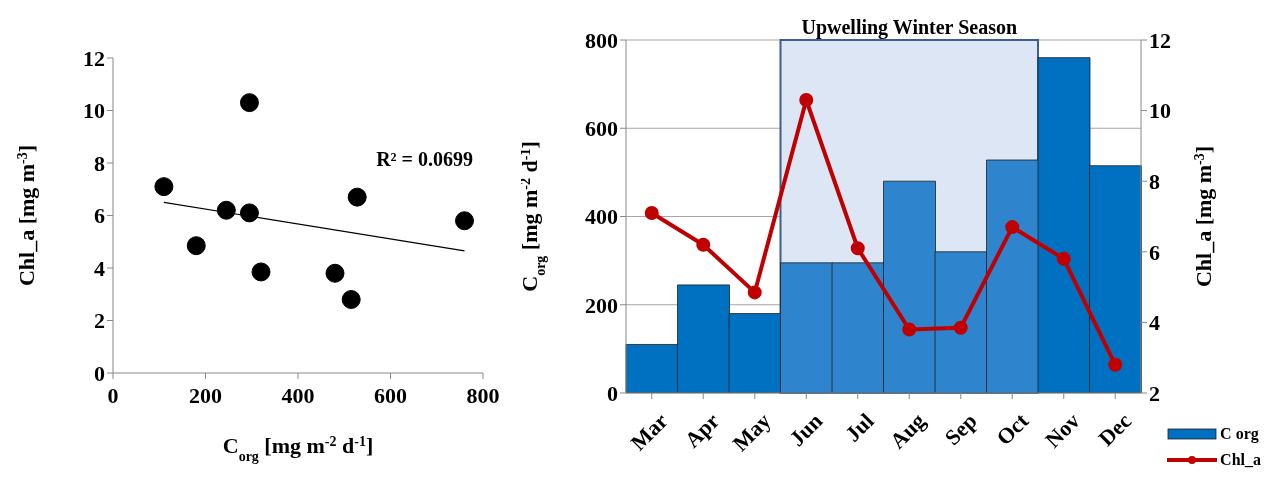  Describe the element at coordinates (1012, 429) in the screenshot. I see `x-tick-label: Oct` at that location.